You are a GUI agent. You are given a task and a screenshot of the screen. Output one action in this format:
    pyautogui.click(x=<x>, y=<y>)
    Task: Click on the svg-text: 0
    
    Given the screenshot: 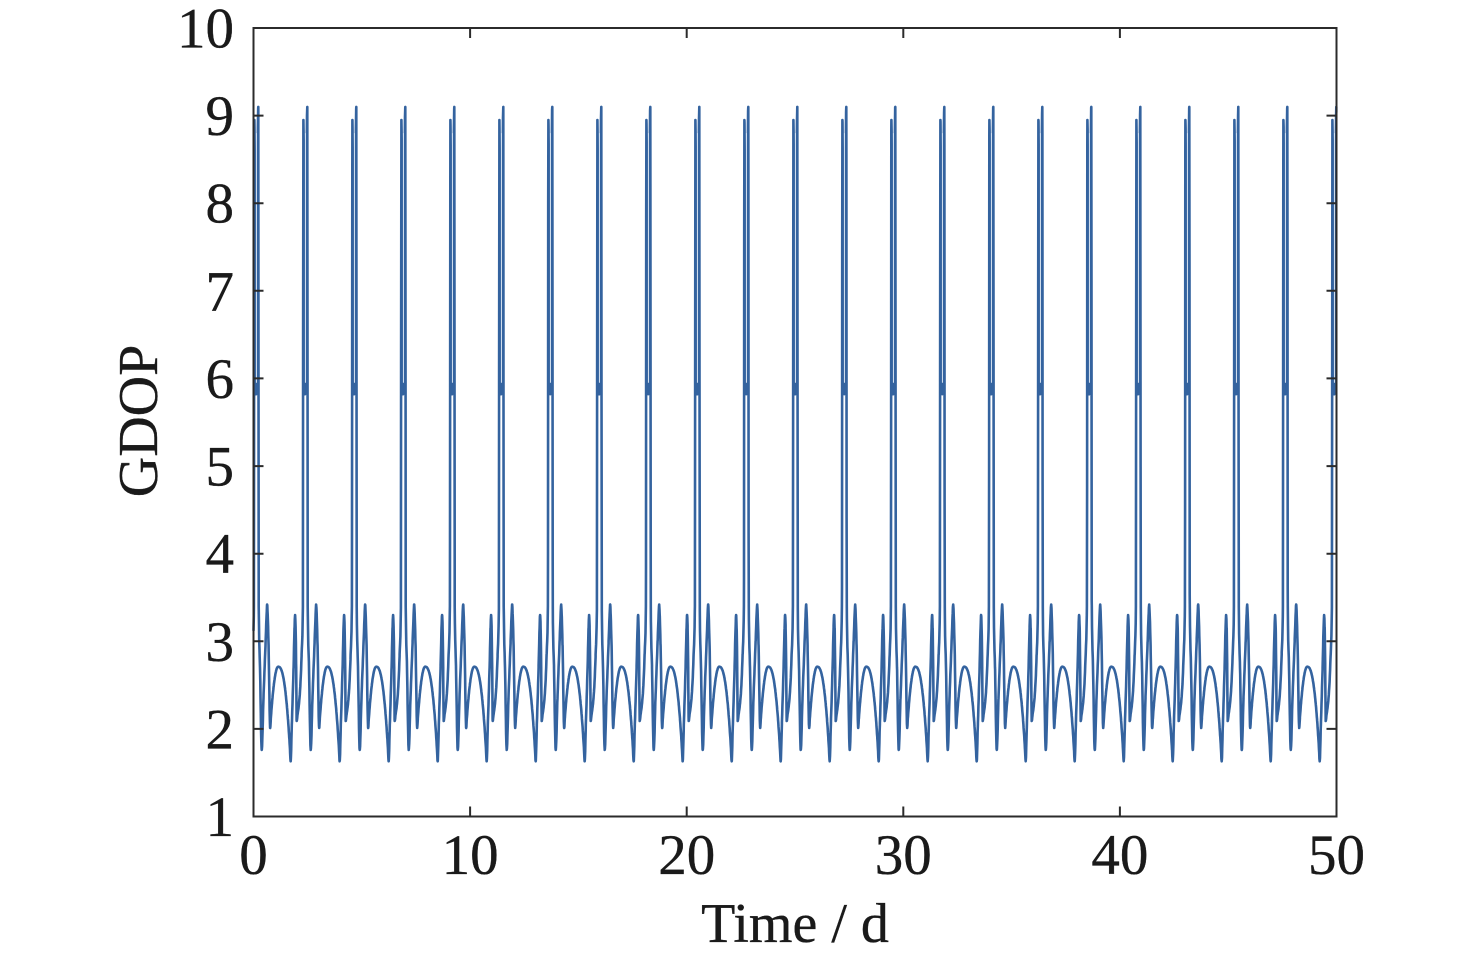 What is the action you would take?
    pyautogui.click(x=253, y=855)
    